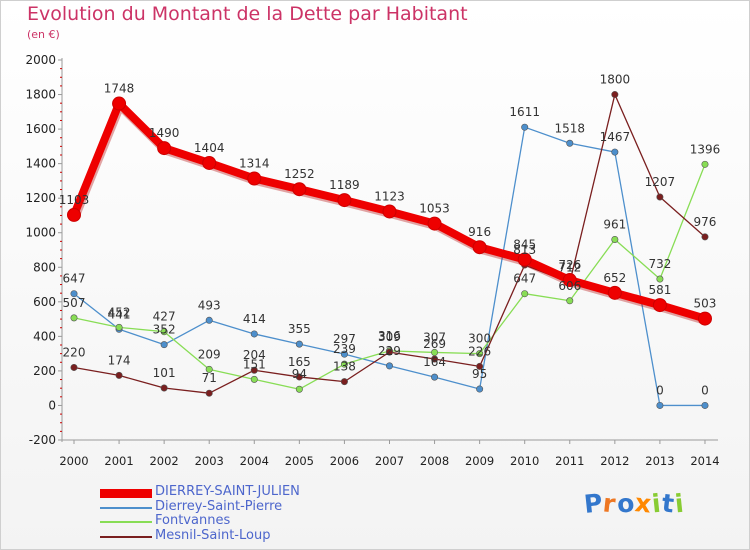 Image resolution: width=750 pixels, height=550 pixels. Describe the element at coordinates (52, 405) in the screenshot. I see `y-tick-label: 0` at that location.